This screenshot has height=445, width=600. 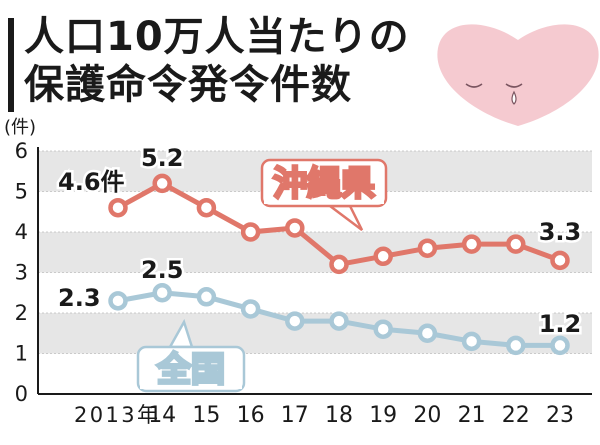 What do you see at coordinates (427, 415) in the screenshot?
I see `x-tick-label: 20` at bounding box center [427, 415].